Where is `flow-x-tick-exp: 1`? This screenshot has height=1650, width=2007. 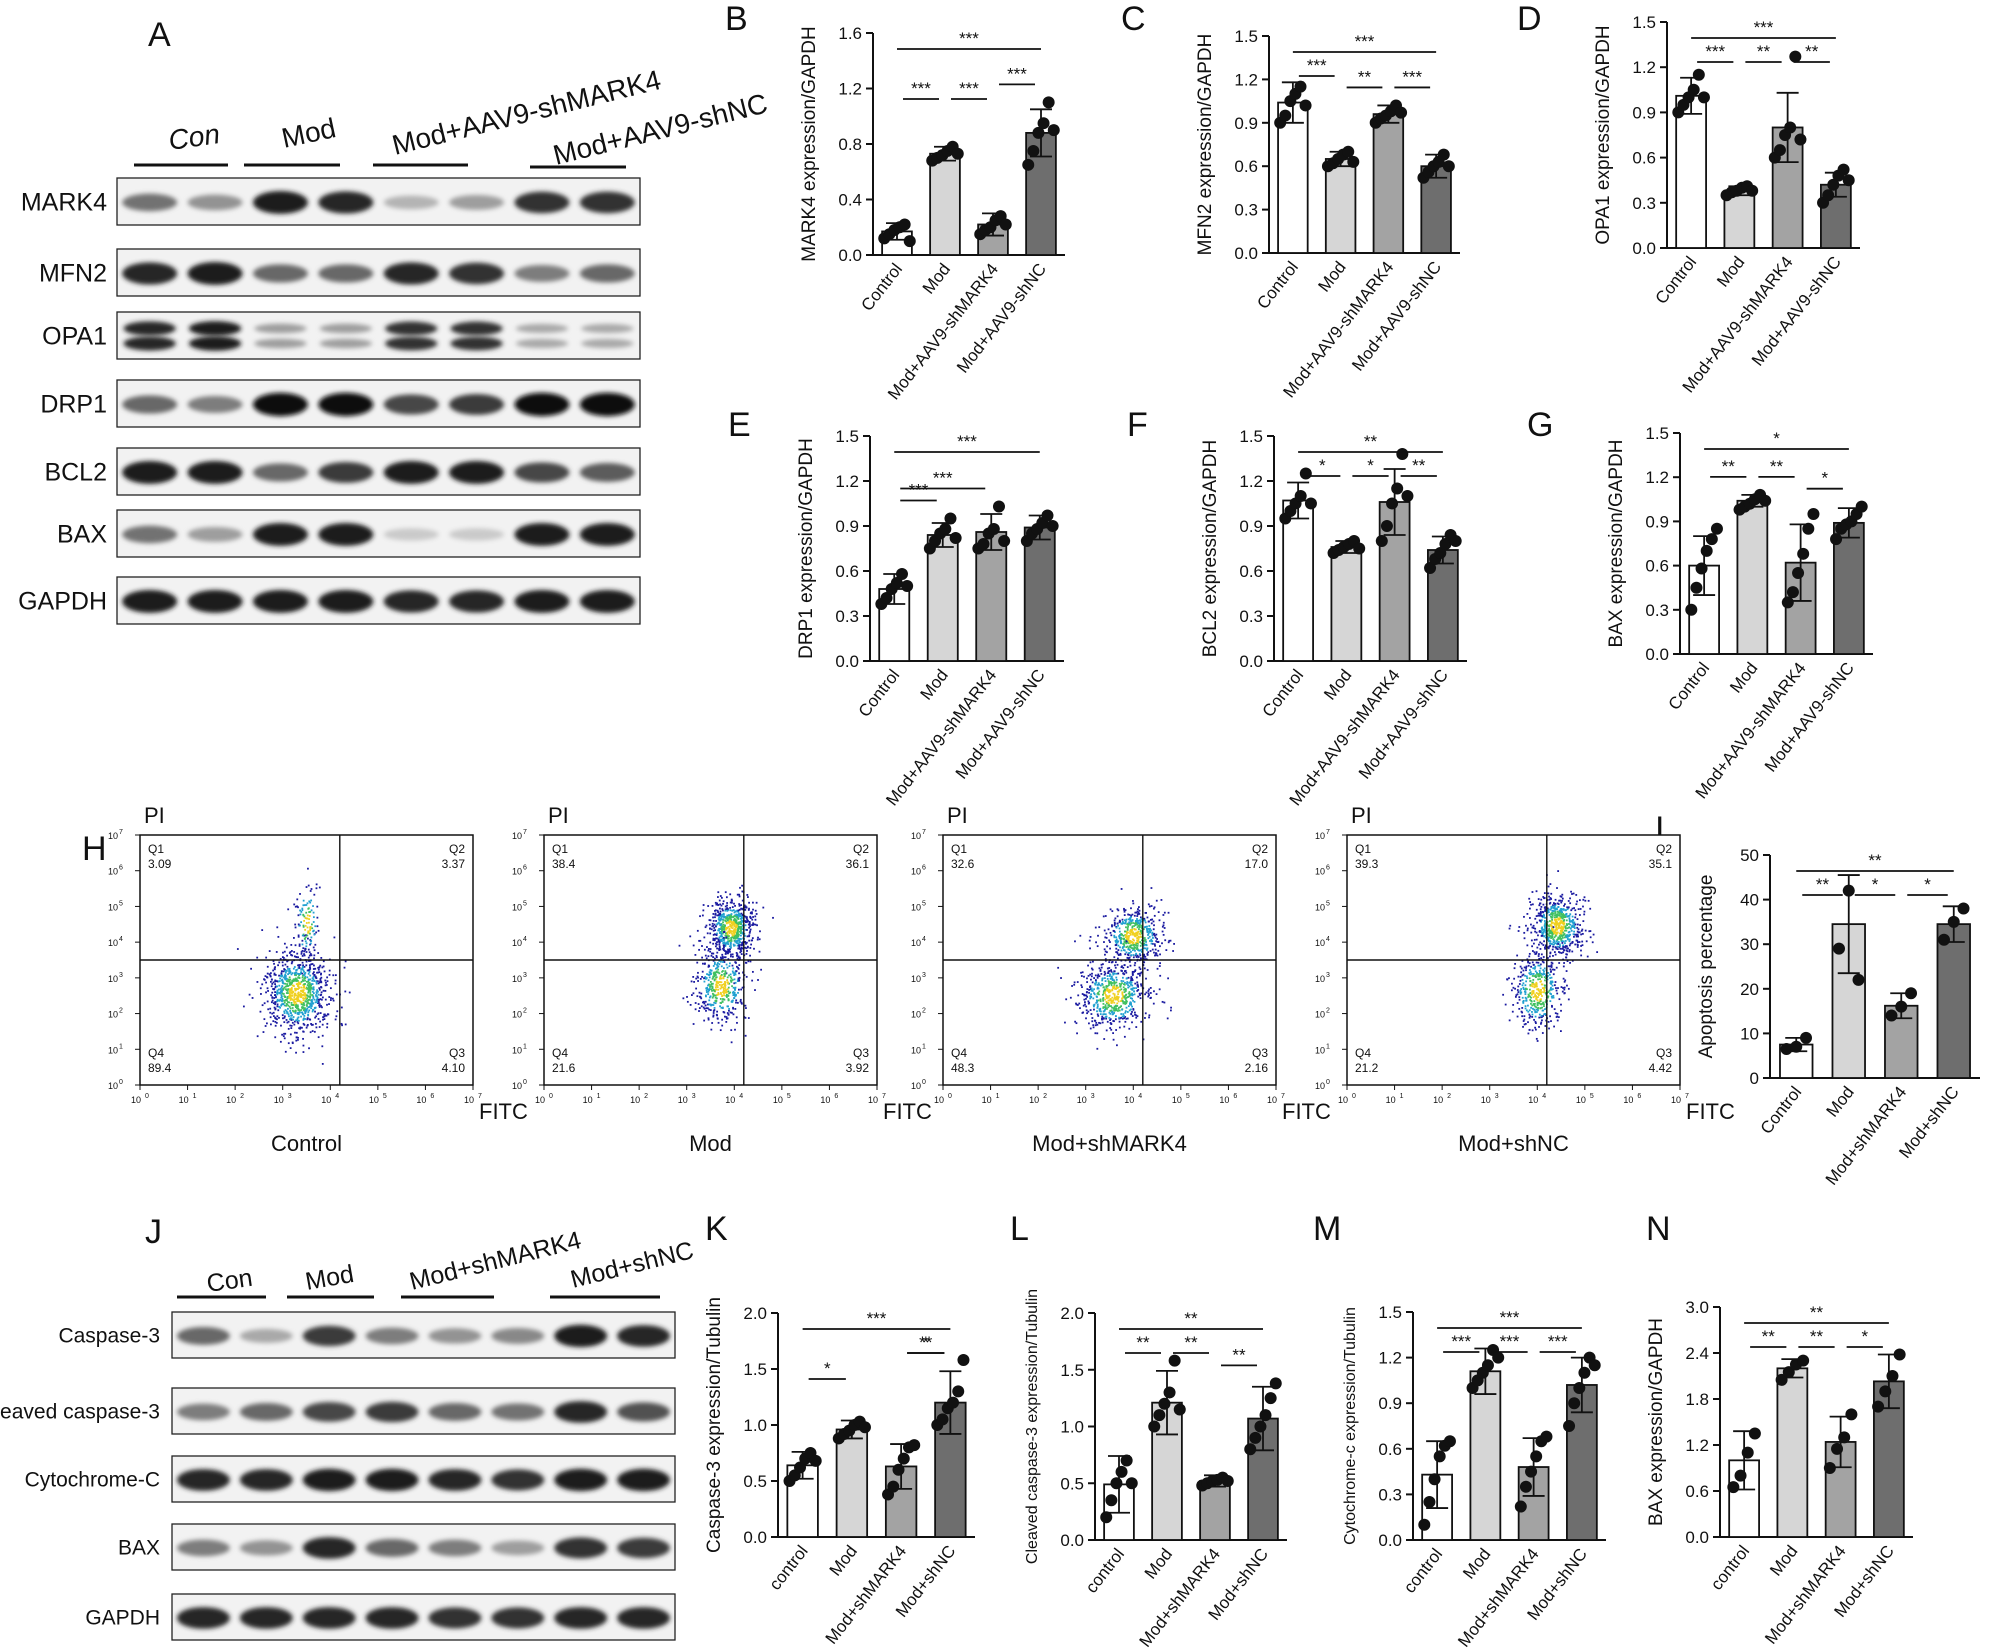 flow-x-tick-exp: 1 is located at coordinates (195, 1096).